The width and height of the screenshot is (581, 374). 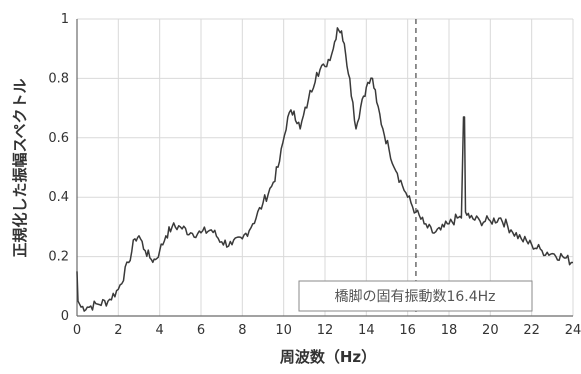 I want to click on y-tick-label: 1, so click(x=65, y=19).